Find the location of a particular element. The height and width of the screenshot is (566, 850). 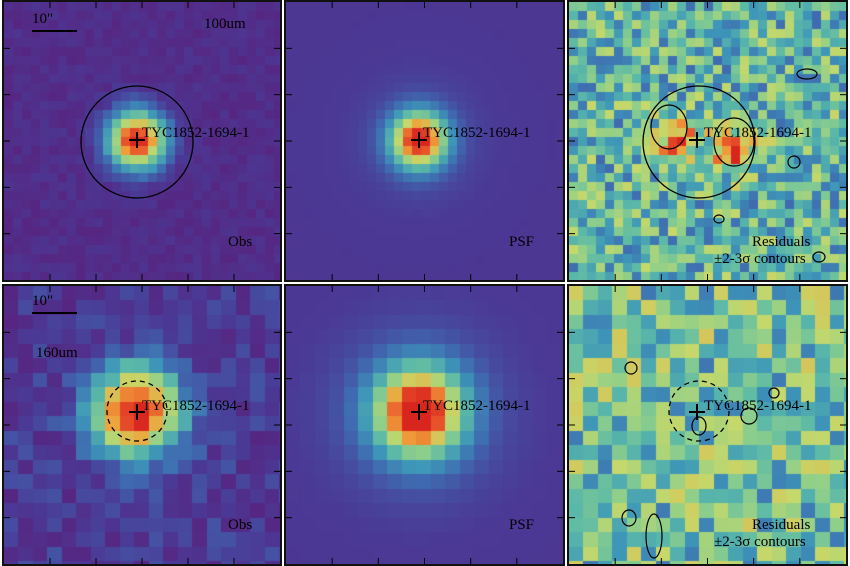

band-label: 100um is located at coordinates (225, 24).